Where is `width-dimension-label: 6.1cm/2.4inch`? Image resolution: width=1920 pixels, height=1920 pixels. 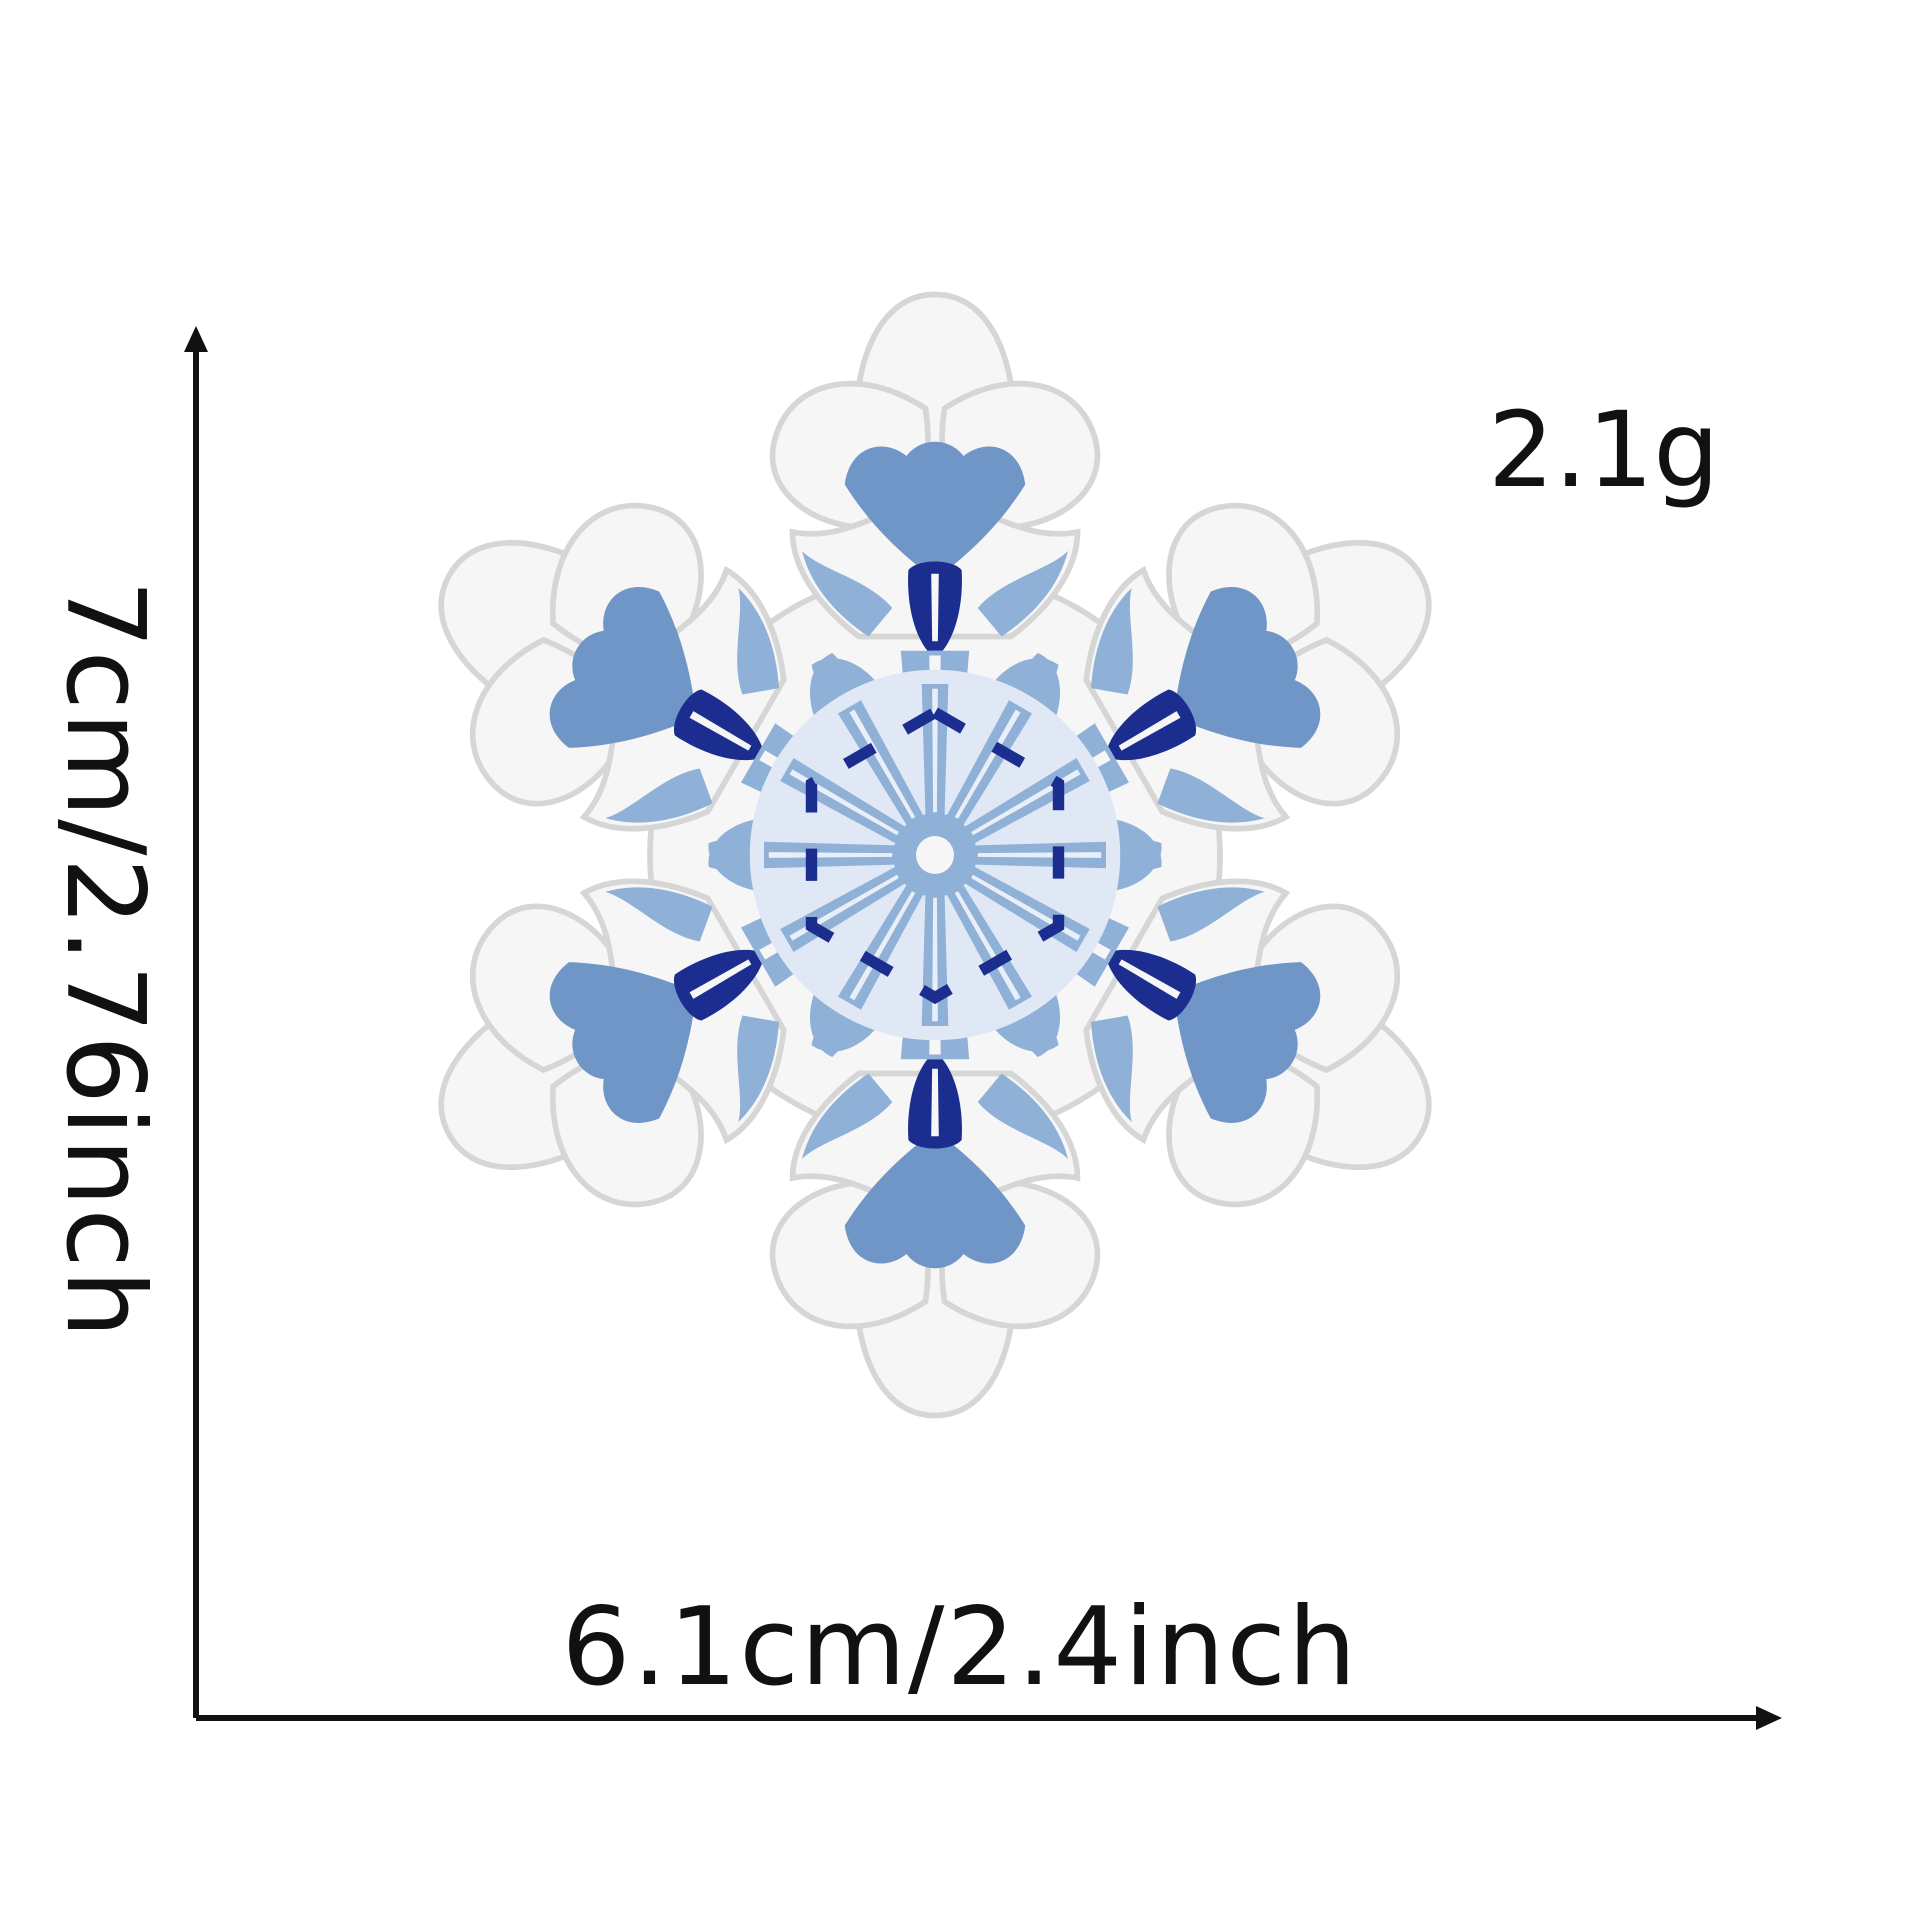
width-dimension-label: 6.1cm/2.4inch is located at coordinates (960, 1647).